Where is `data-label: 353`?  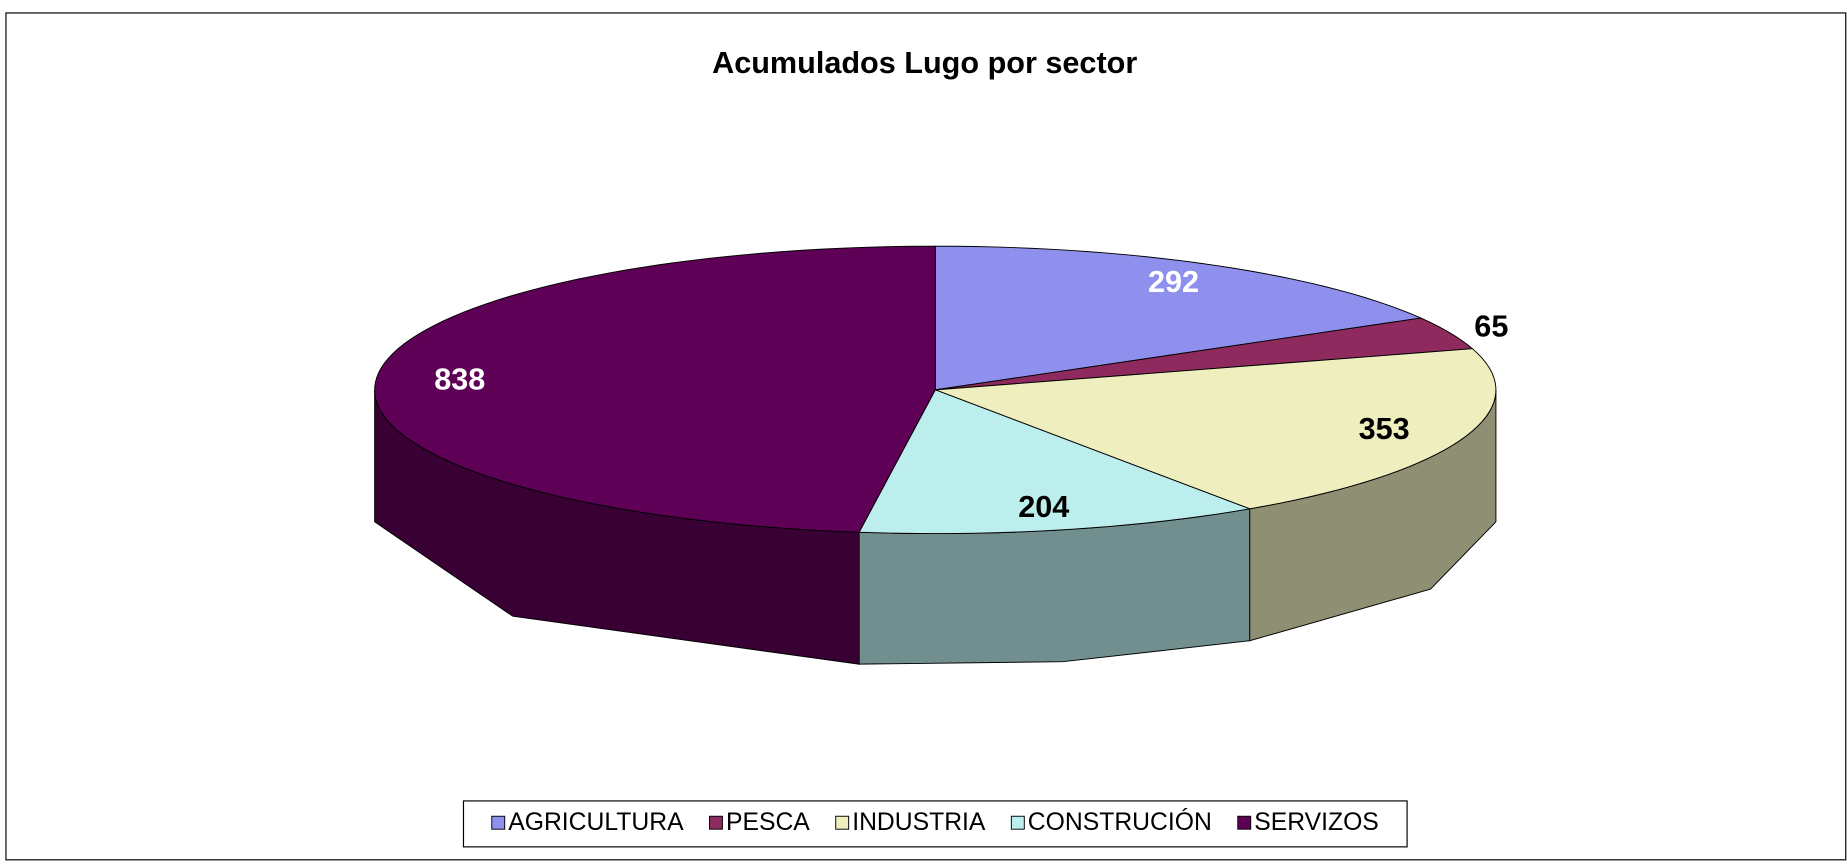
data-label: 353 is located at coordinates (1384, 429).